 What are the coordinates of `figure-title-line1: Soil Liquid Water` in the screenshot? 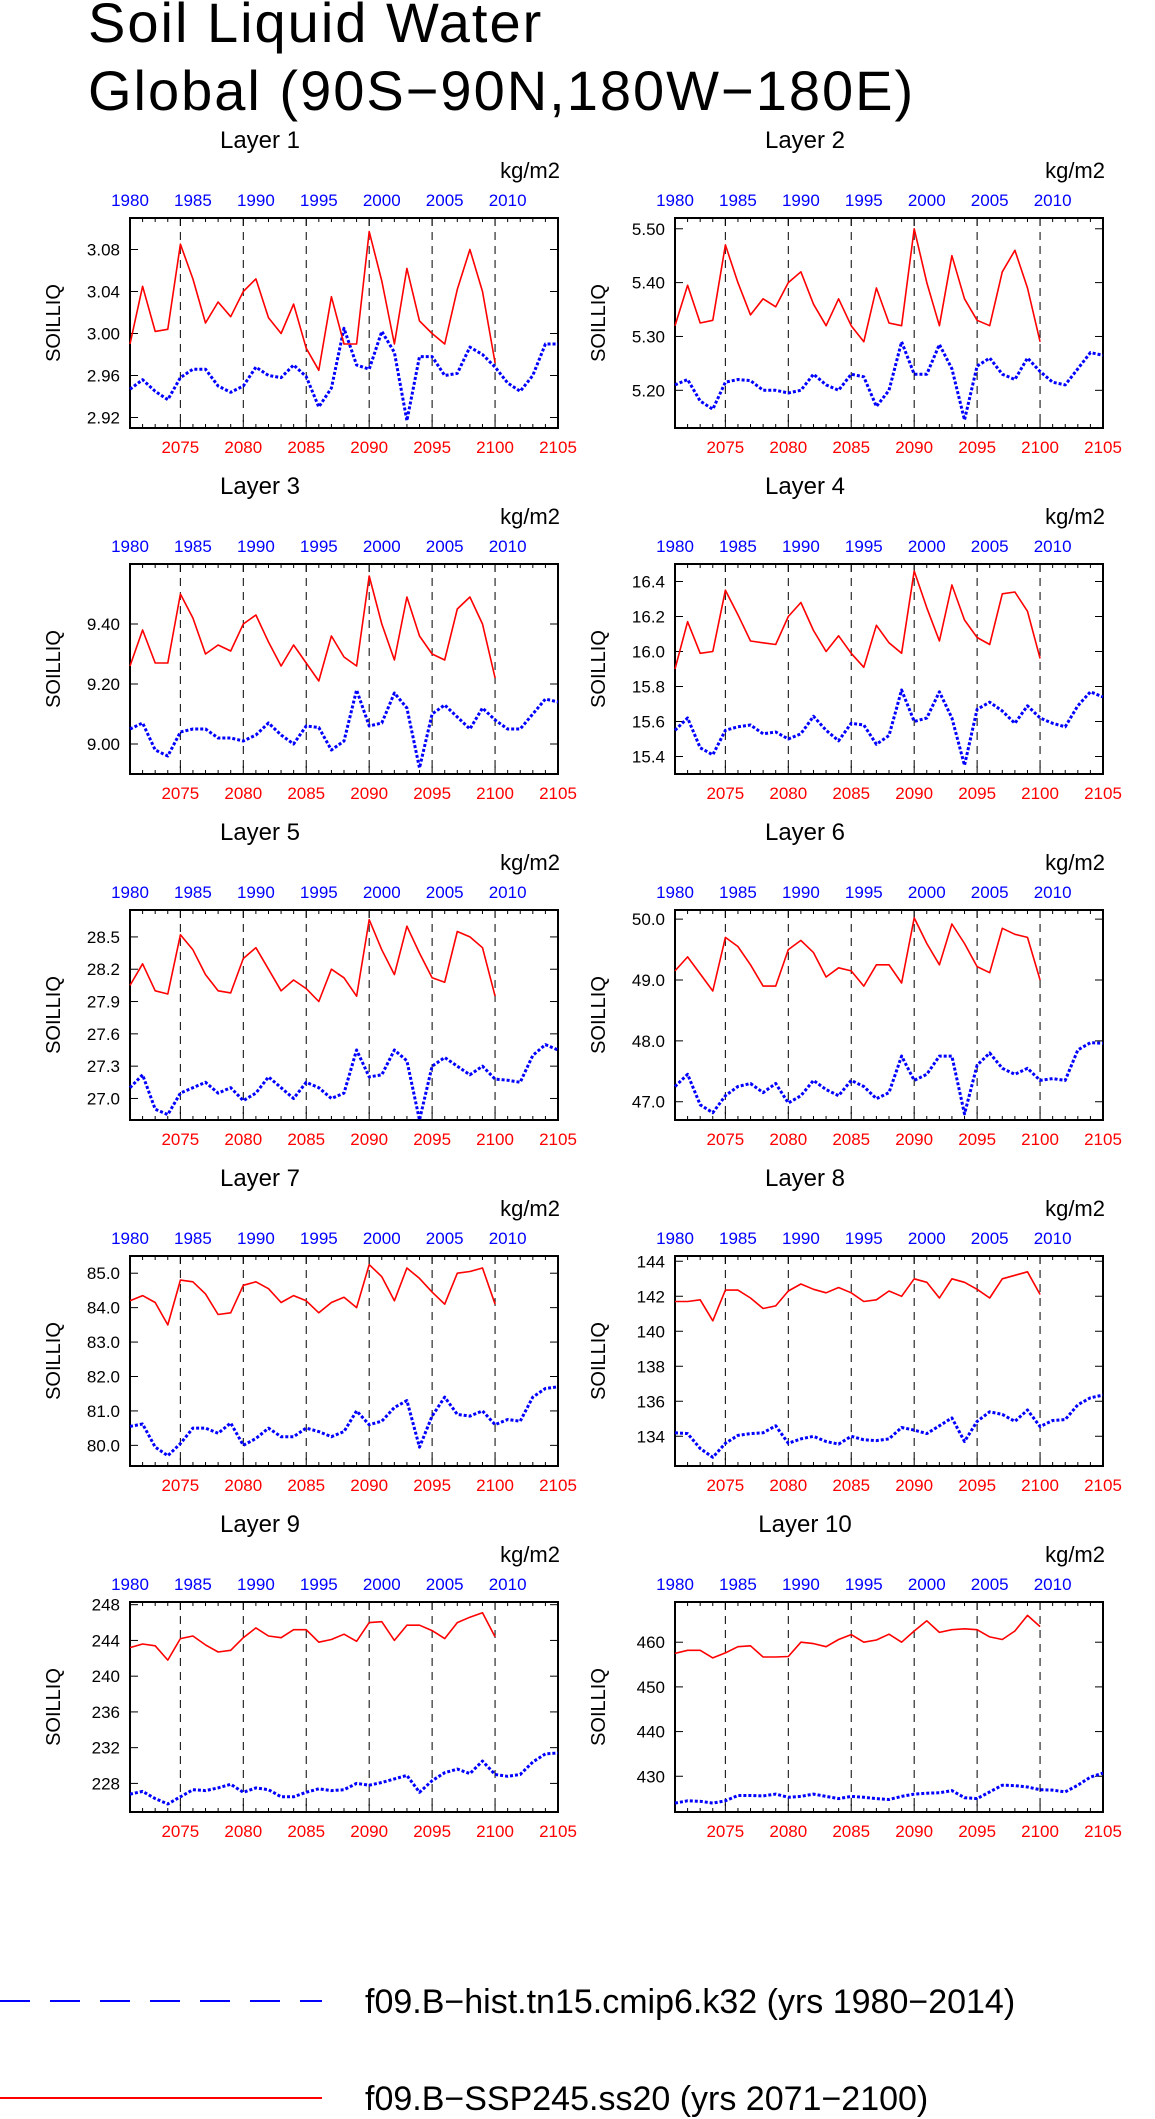 It's located at (315, 27).